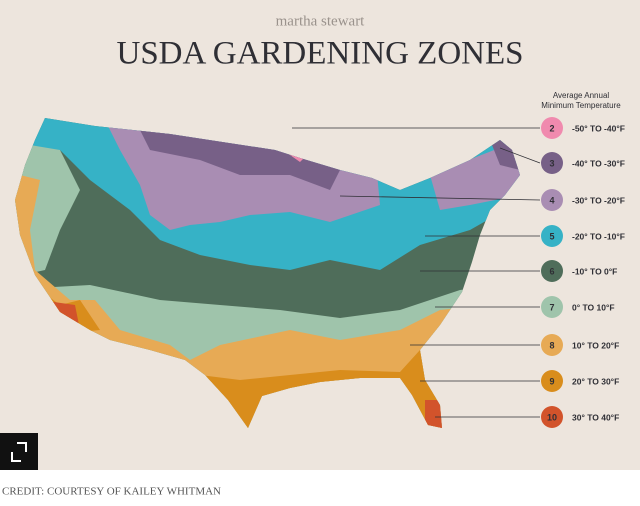 The width and height of the screenshot is (640, 506). I want to click on zone-range: 20° TO 30°F, so click(595, 381).